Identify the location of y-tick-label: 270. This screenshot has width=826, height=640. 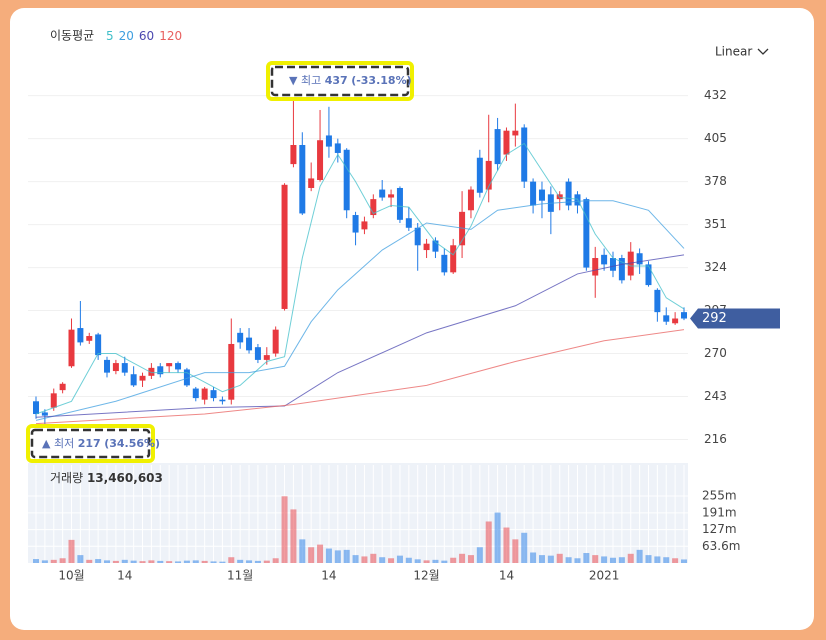
(715, 353).